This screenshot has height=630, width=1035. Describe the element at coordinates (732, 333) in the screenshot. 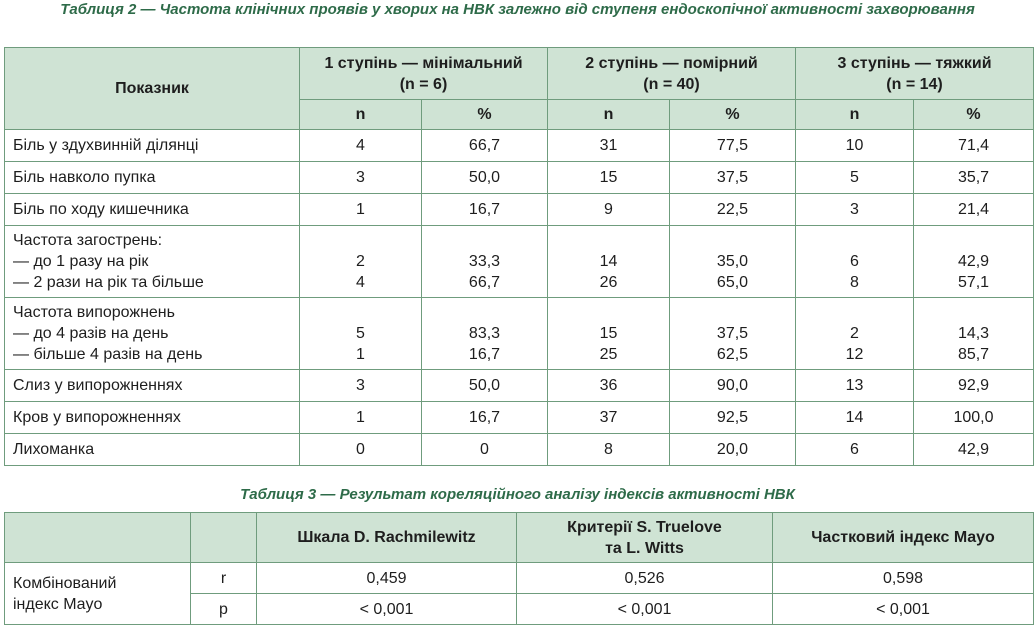

I see `value-cell: 37,5 62,5` at that location.